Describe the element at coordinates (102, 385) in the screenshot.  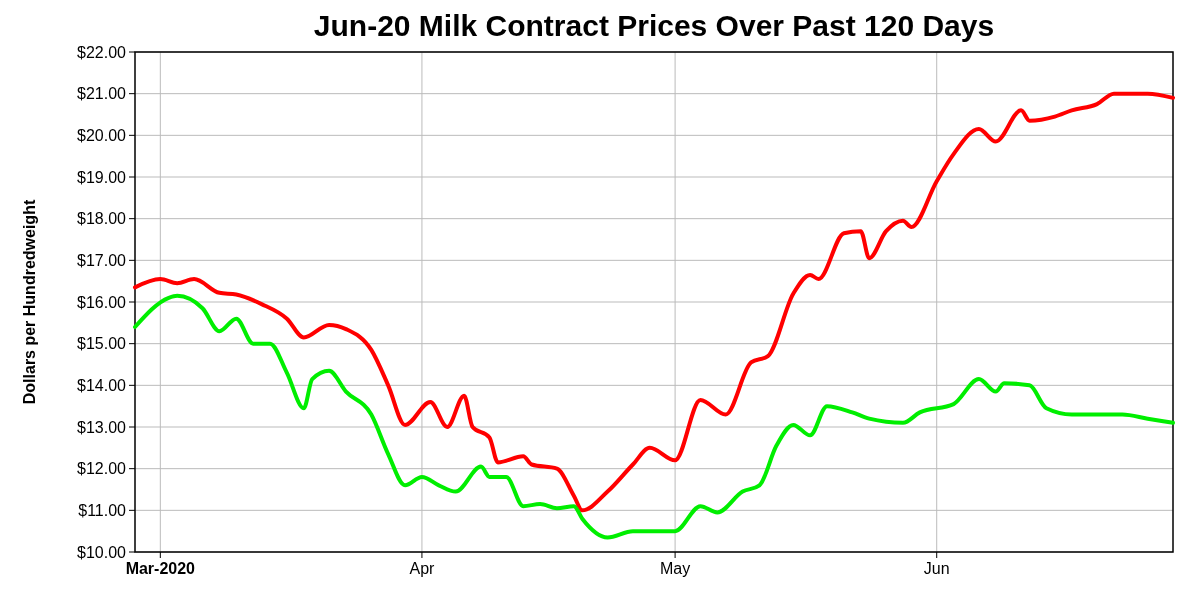
I see `y-tick-label: $14.00` at that location.